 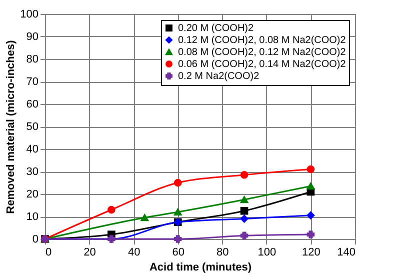 What do you see at coordinates (90, 252) in the screenshot?
I see `x-tick-label: 20` at bounding box center [90, 252].